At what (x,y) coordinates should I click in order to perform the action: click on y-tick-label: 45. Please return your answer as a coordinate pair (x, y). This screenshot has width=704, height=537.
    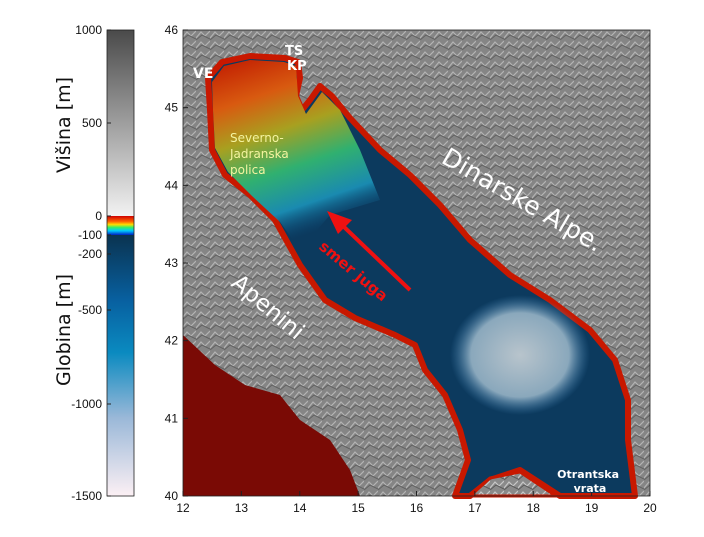
    Looking at the image, I should click on (172, 108).